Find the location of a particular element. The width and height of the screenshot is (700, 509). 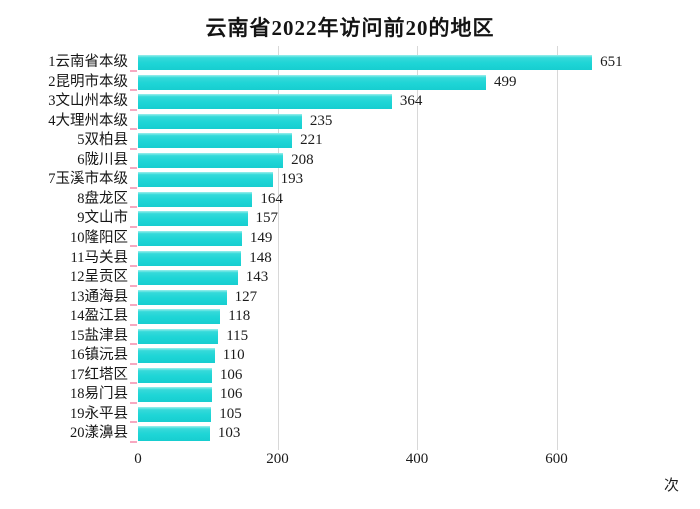

x-tick-label: 0 is located at coordinates (138, 459).